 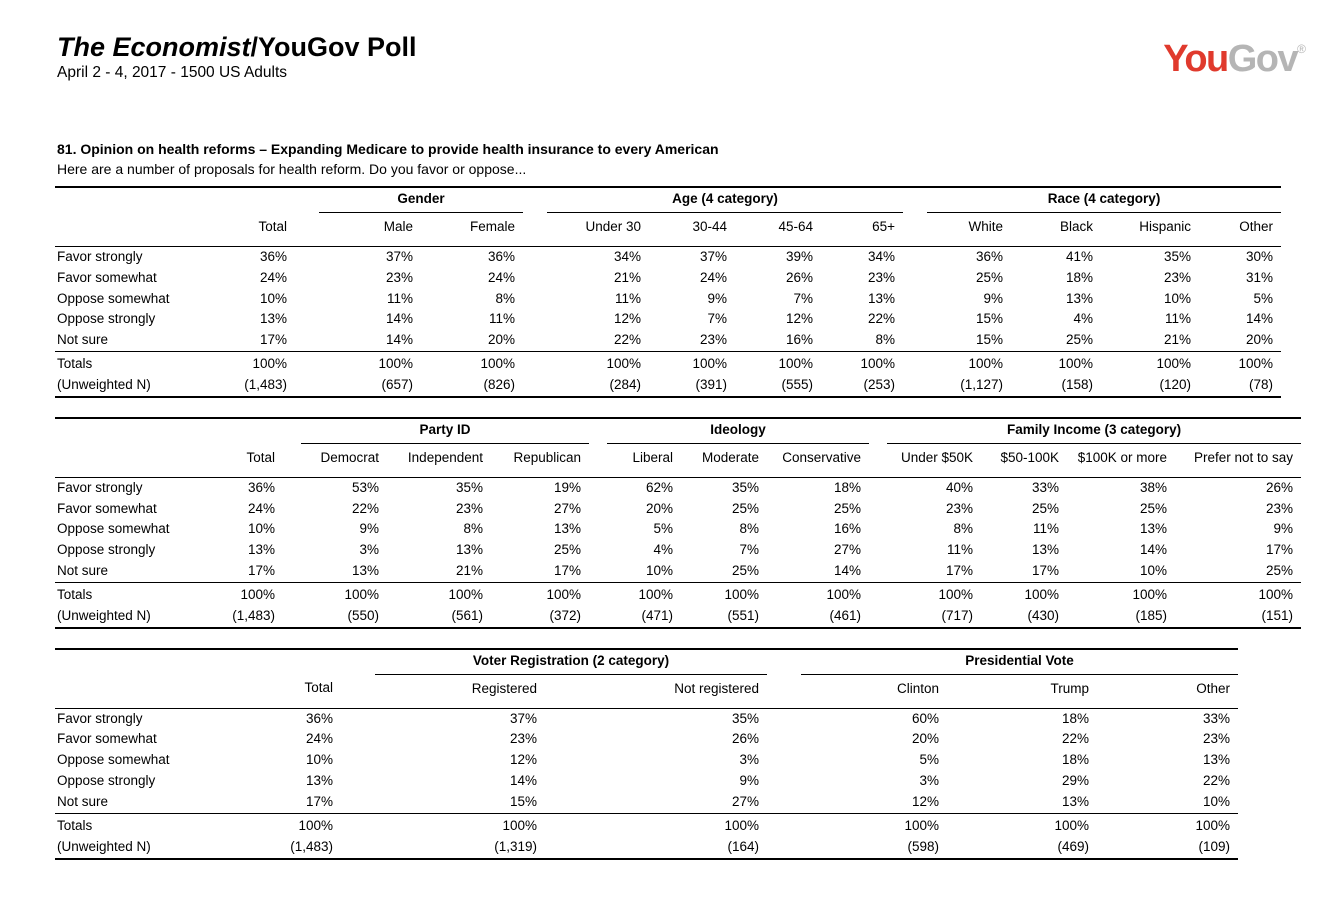 I want to click on unweighted-cell: (158), so click(x=1077, y=384).